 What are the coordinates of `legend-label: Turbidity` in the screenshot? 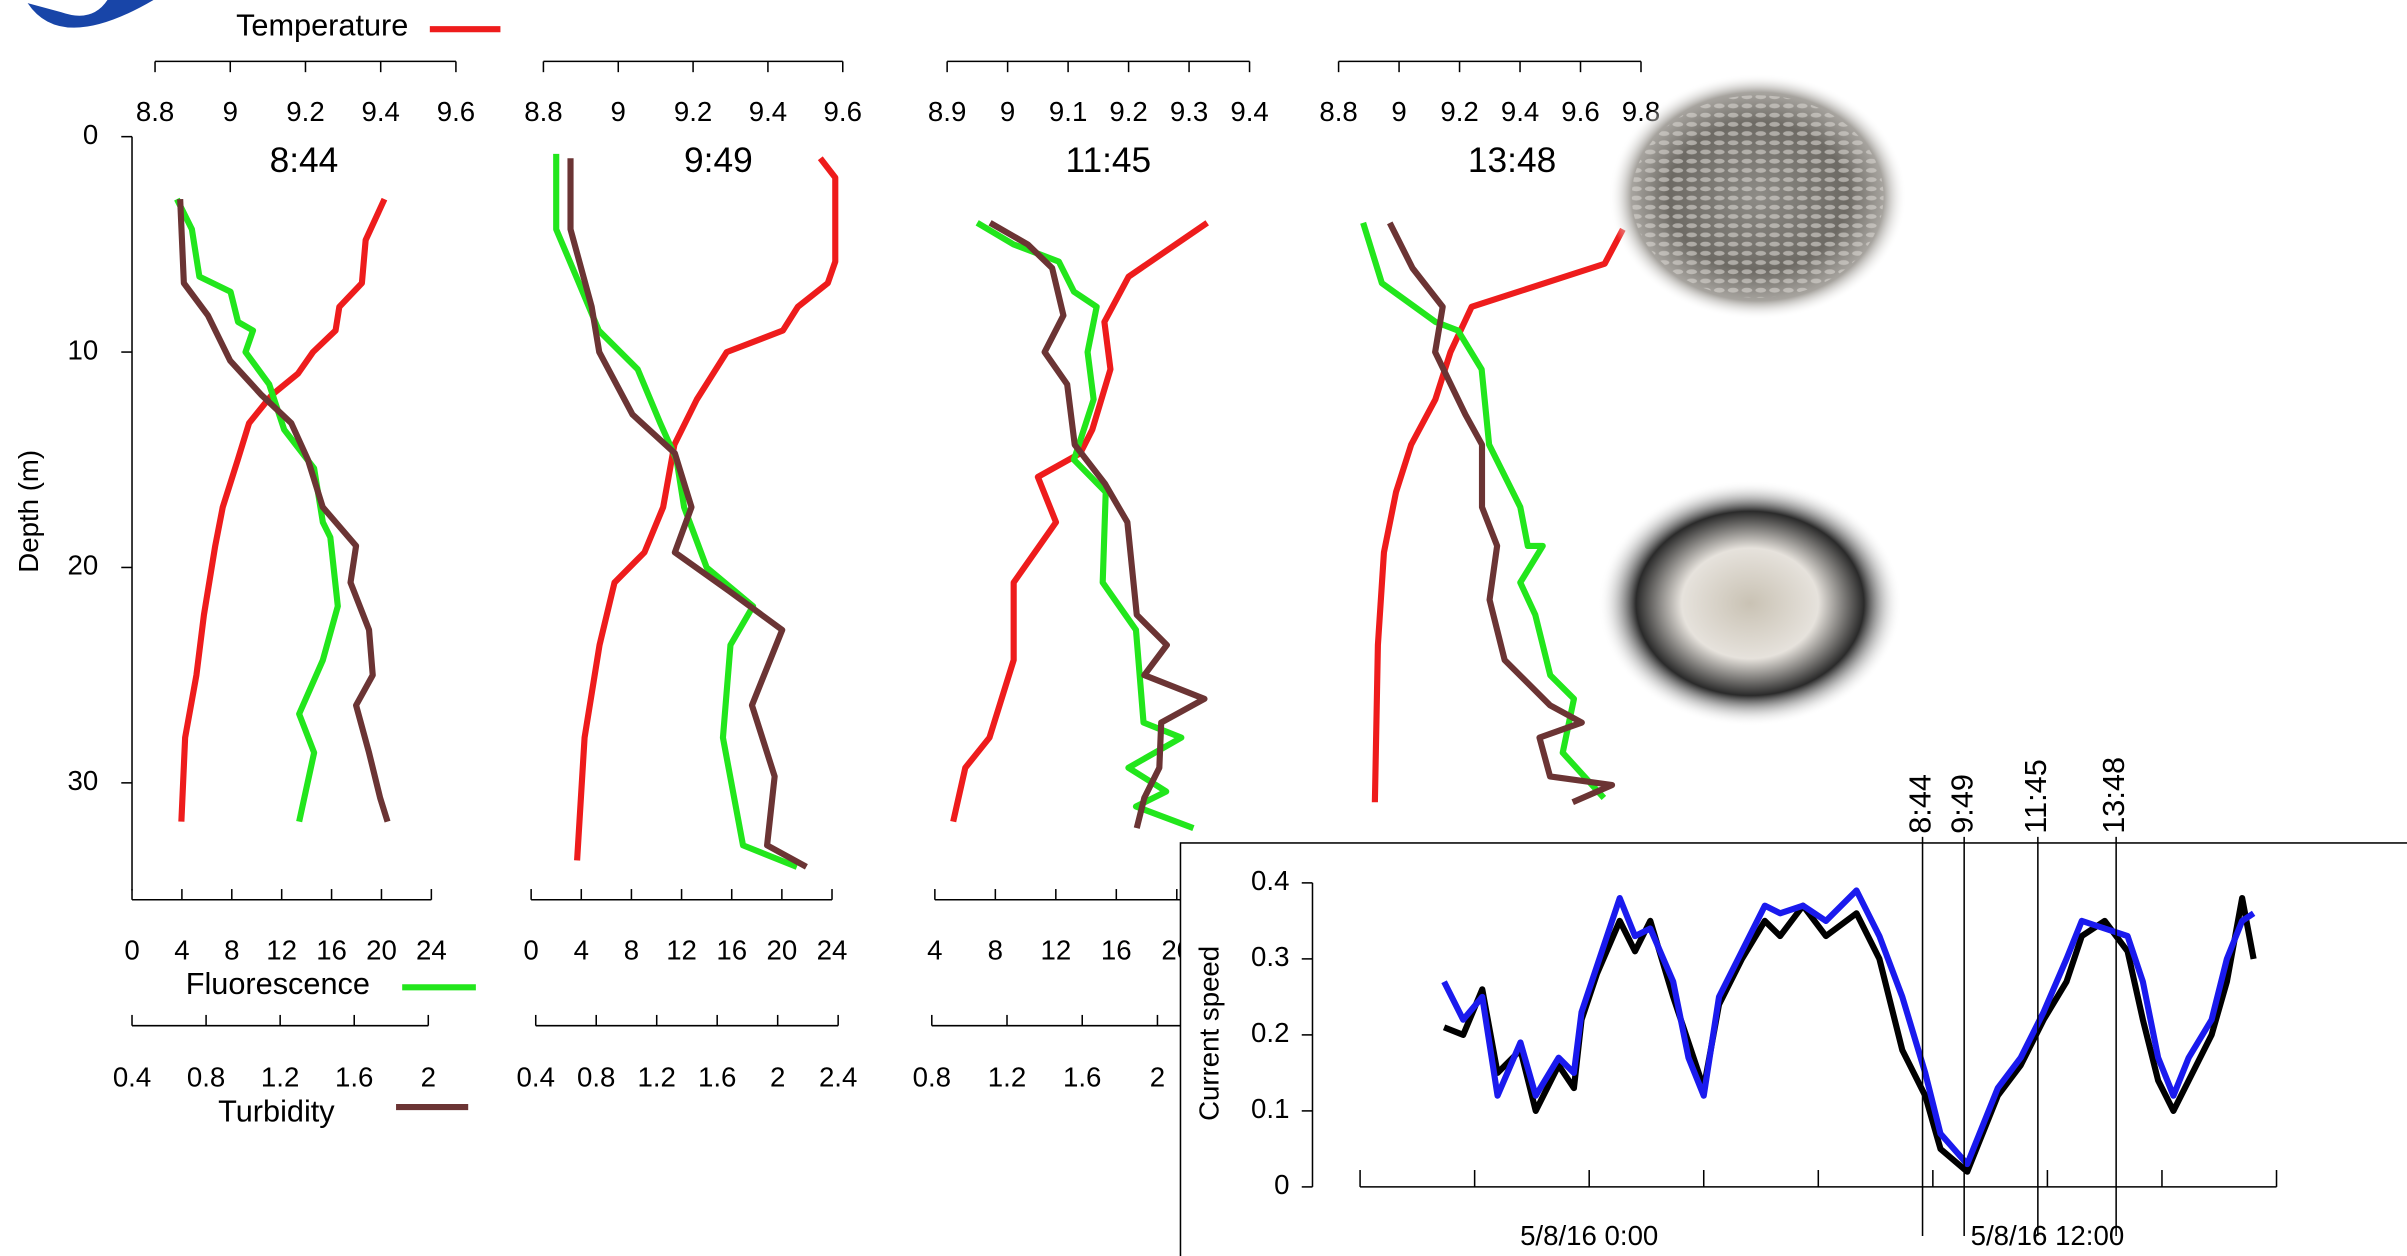 It's located at (276, 1110).